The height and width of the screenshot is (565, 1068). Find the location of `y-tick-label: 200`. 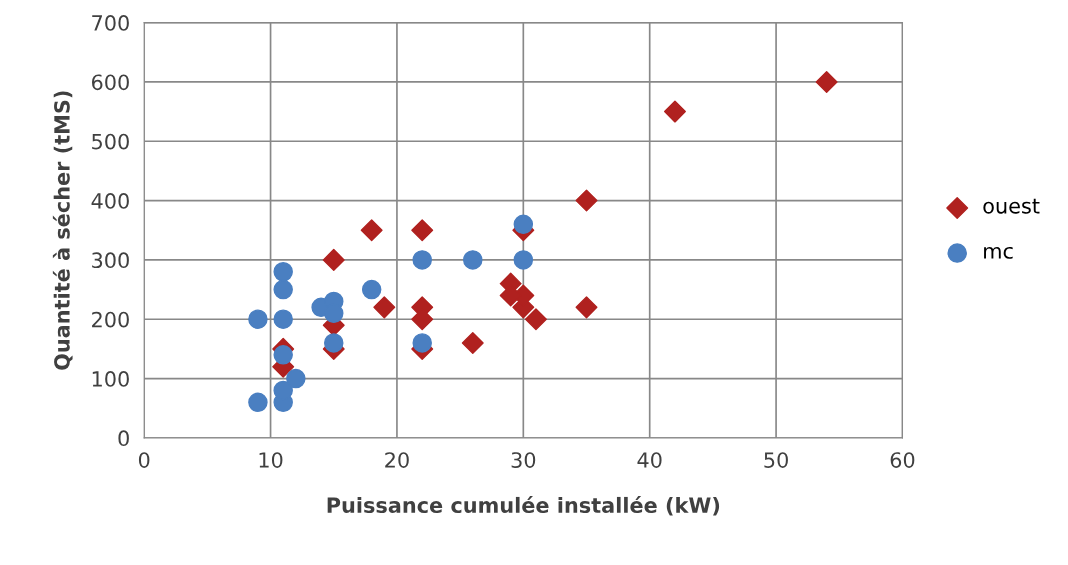

y-tick-label: 200 is located at coordinates (110, 319).